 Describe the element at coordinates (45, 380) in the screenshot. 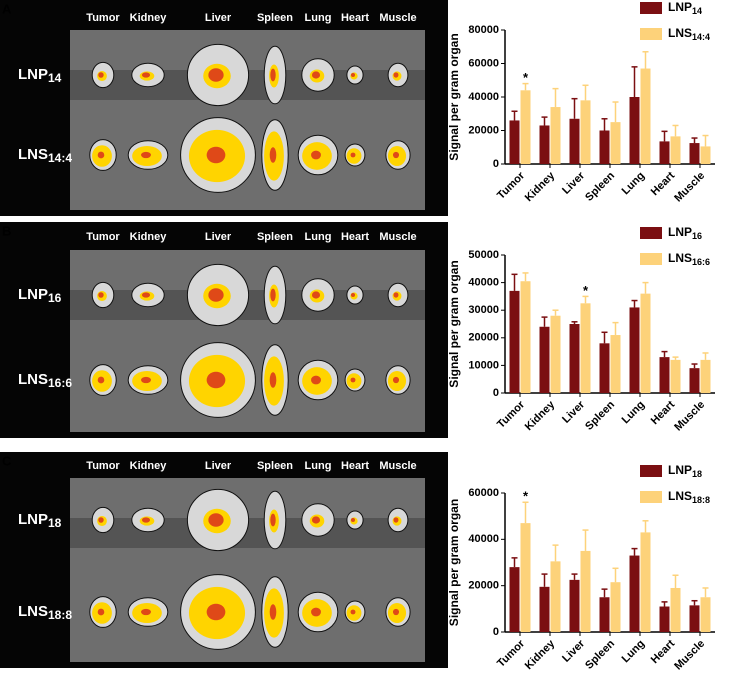

I see `row-label: LNS16:6` at that location.